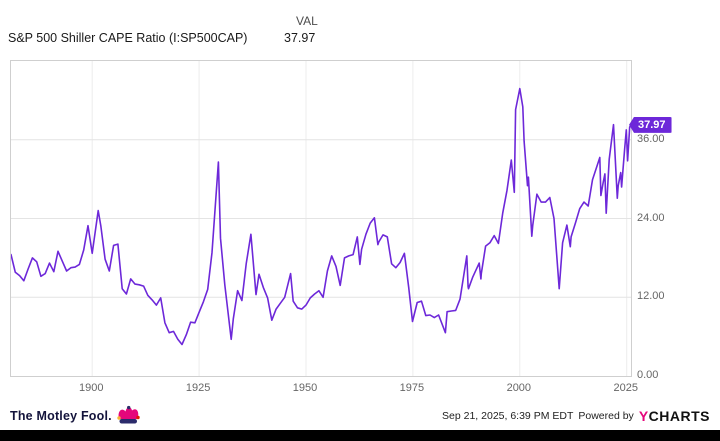 This screenshot has height=441, width=720. I want to click on y-axis-label: 12.00, so click(651, 296).